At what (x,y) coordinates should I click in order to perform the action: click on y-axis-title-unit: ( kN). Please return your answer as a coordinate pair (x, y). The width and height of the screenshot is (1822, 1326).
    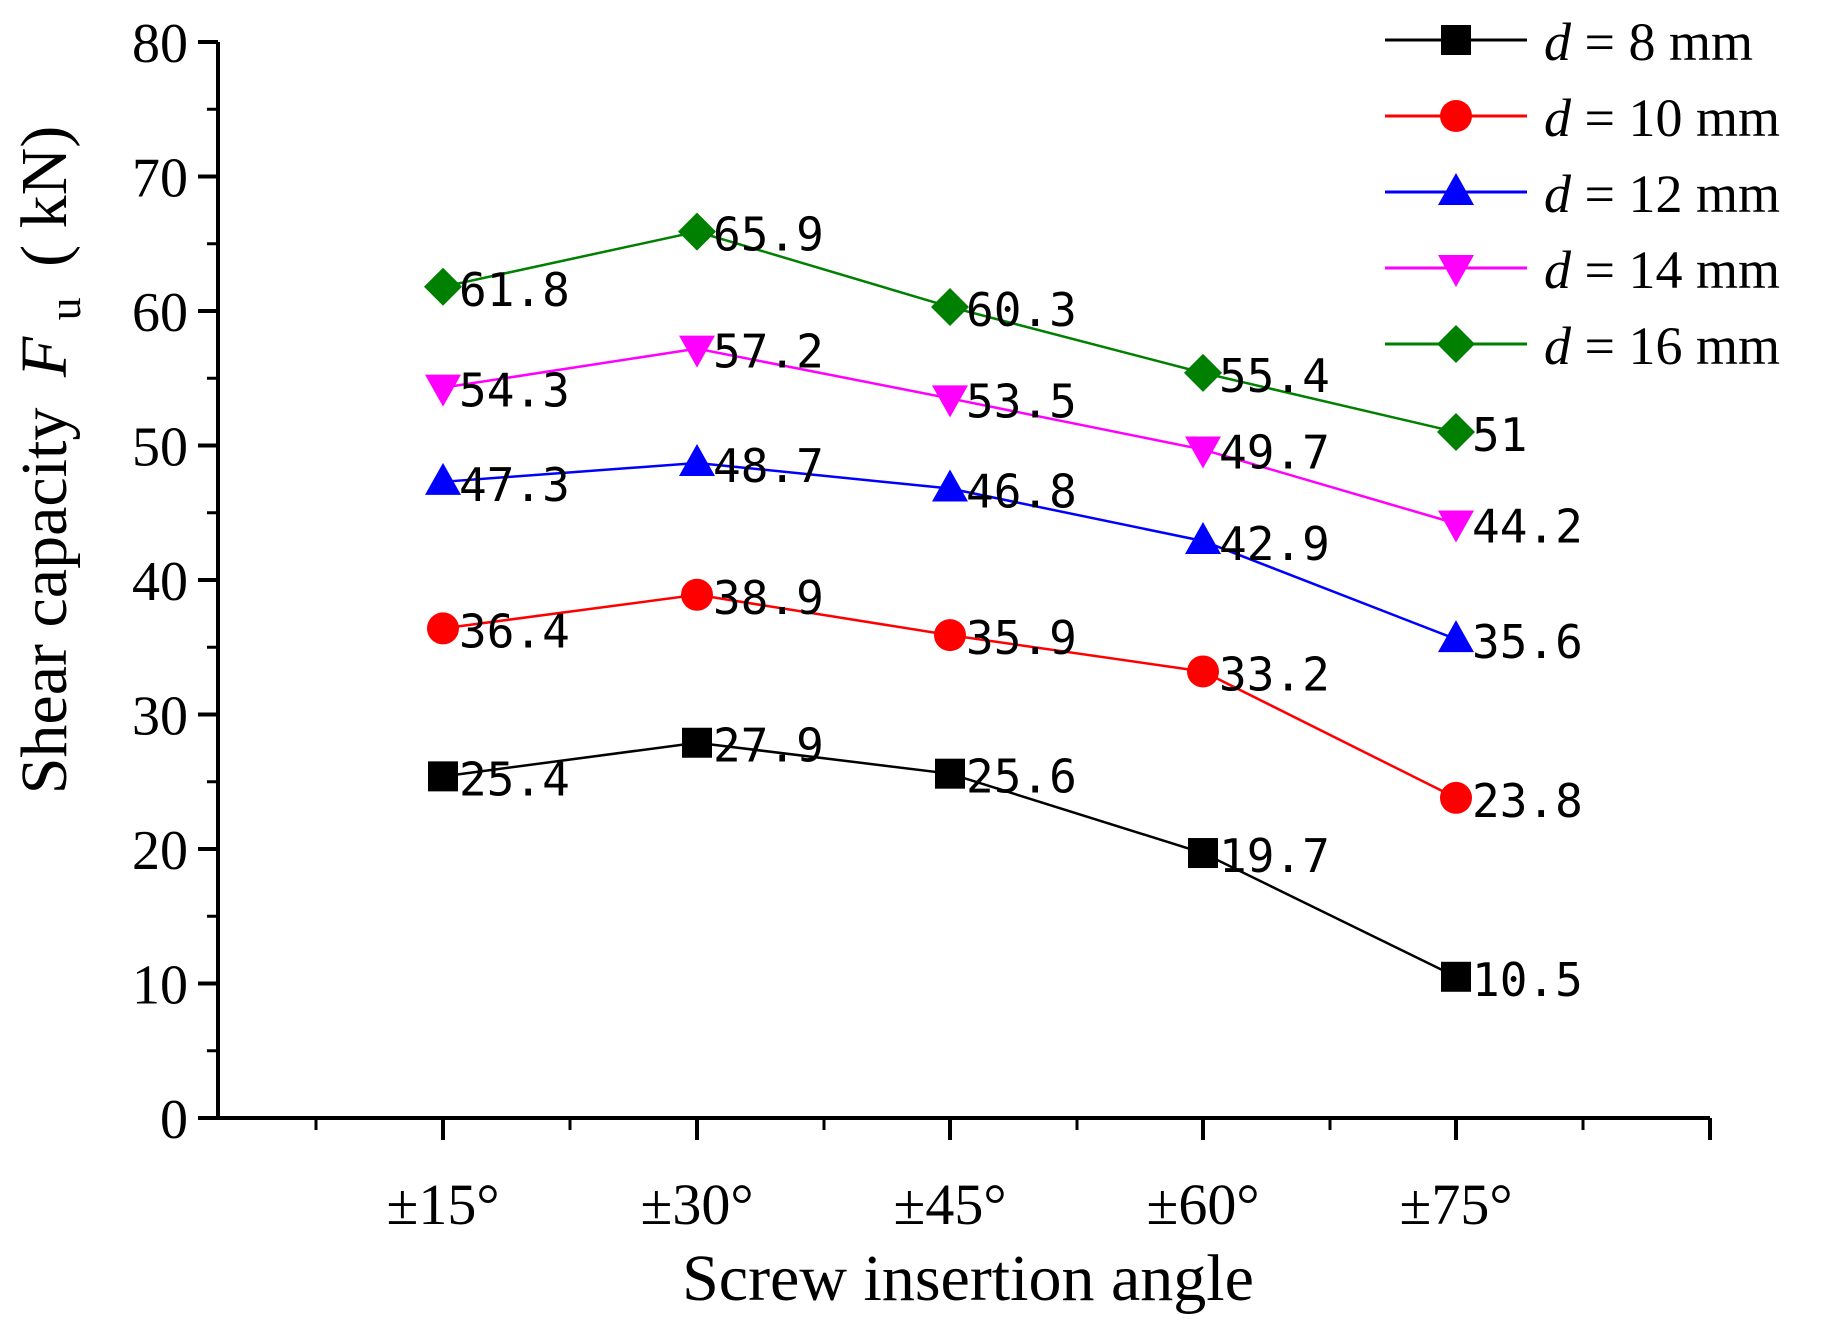
    Looking at the image, I should click on (44, 196).